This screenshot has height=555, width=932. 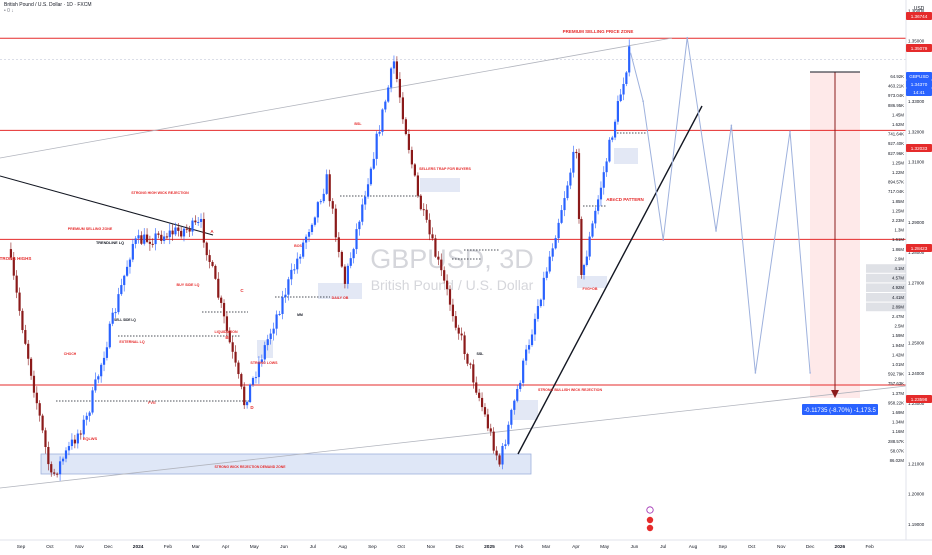 What do you see at coordinates (897, 76) in the screenshot?
I see `volume-label: 64.92K` at bounding box center [897, 76].